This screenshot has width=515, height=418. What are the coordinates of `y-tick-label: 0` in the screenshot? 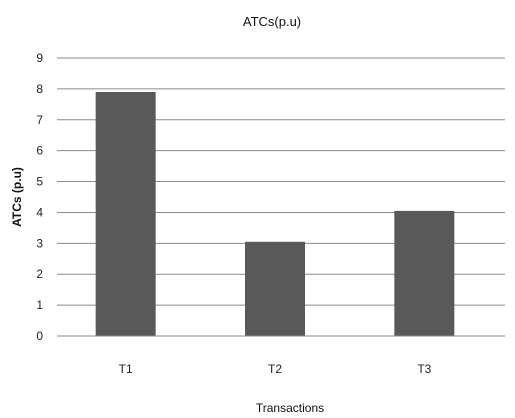 It's located at (39, 336).